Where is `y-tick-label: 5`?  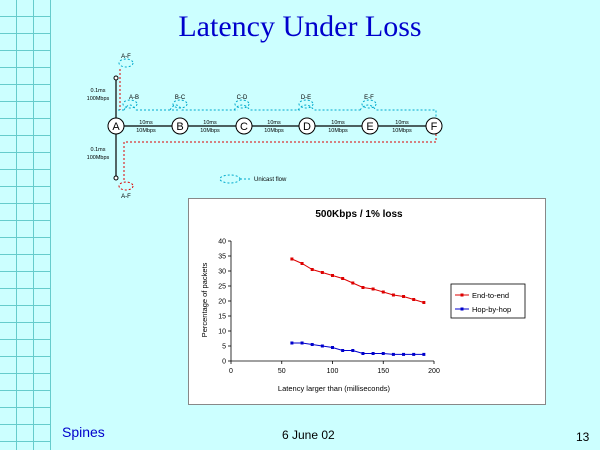
y-tick-label: 5 is located at coordinates (224, 347).